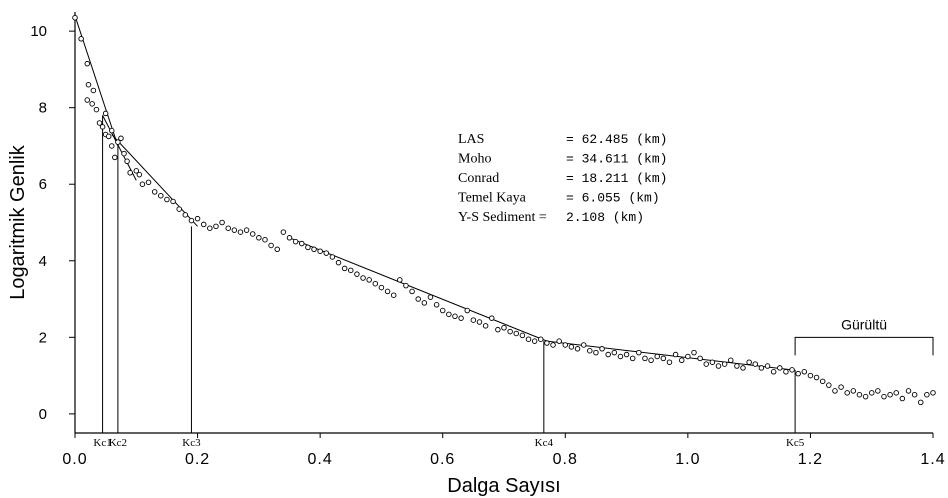  Describe the element at coordinates (795, 443) in the screenshot. I see `cutoff-label: Kc5` at that location.